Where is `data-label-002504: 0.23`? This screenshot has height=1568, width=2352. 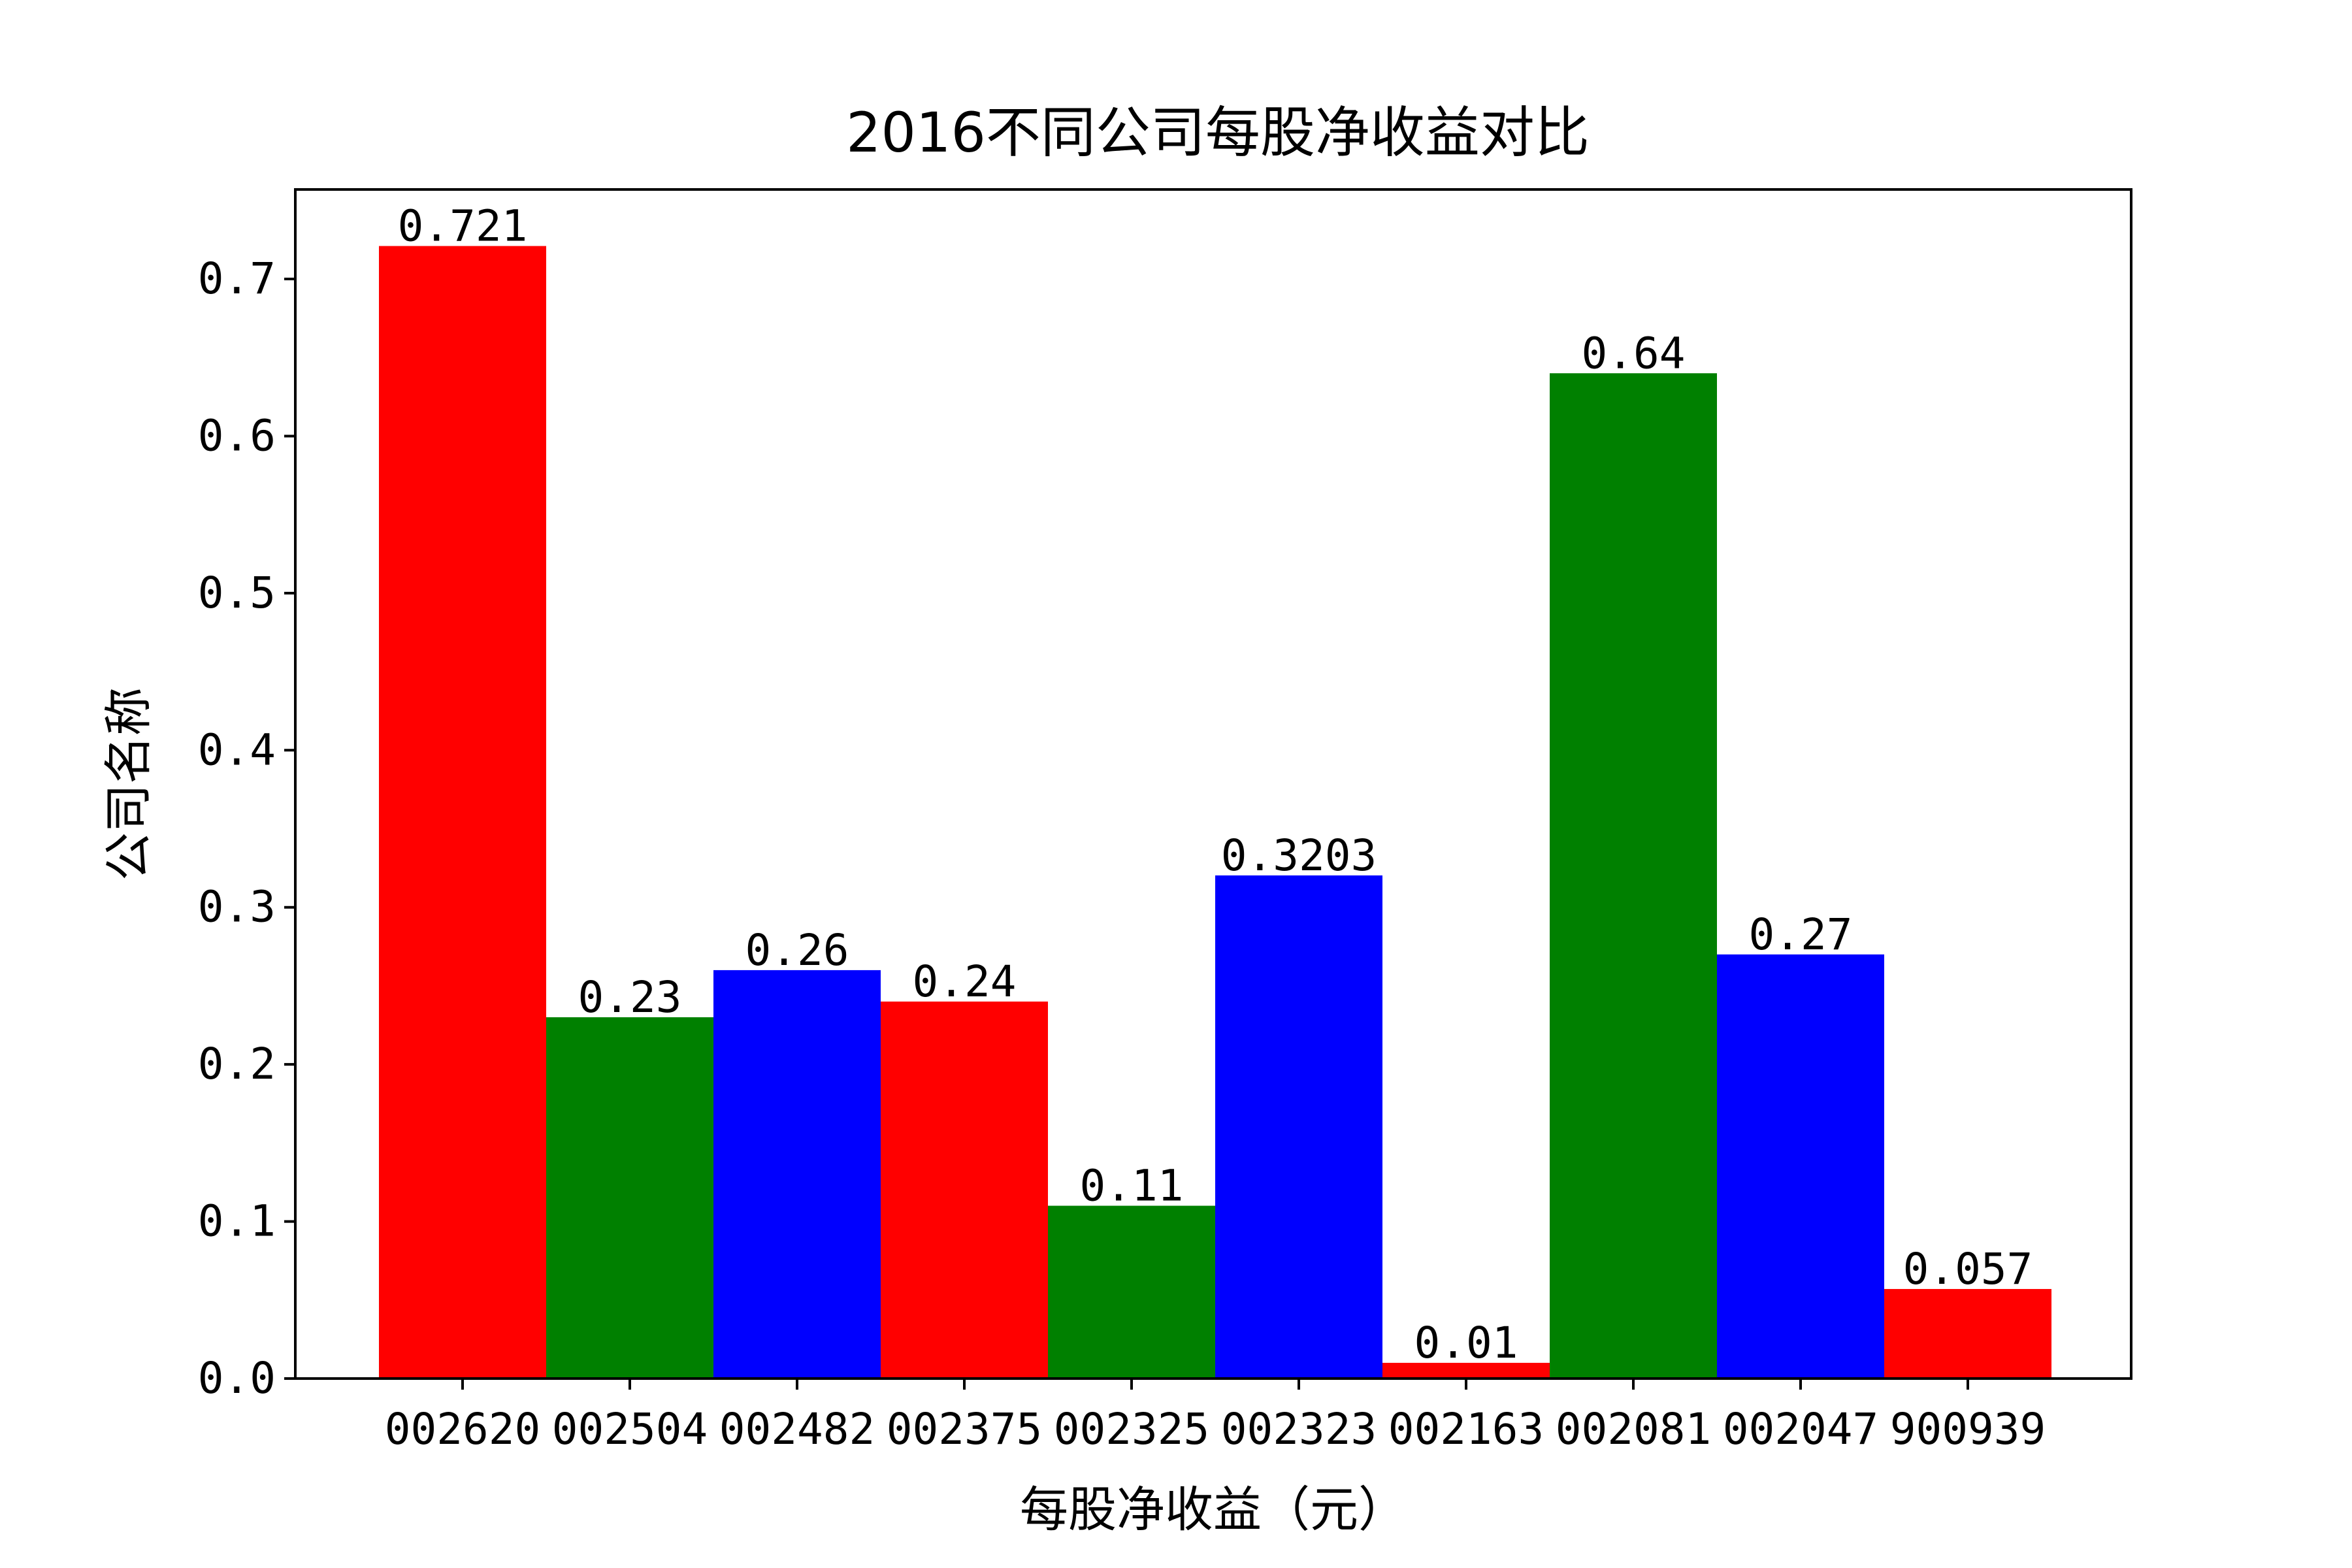
data-label-002504: 0.23 is located at coordinates (630, 997).